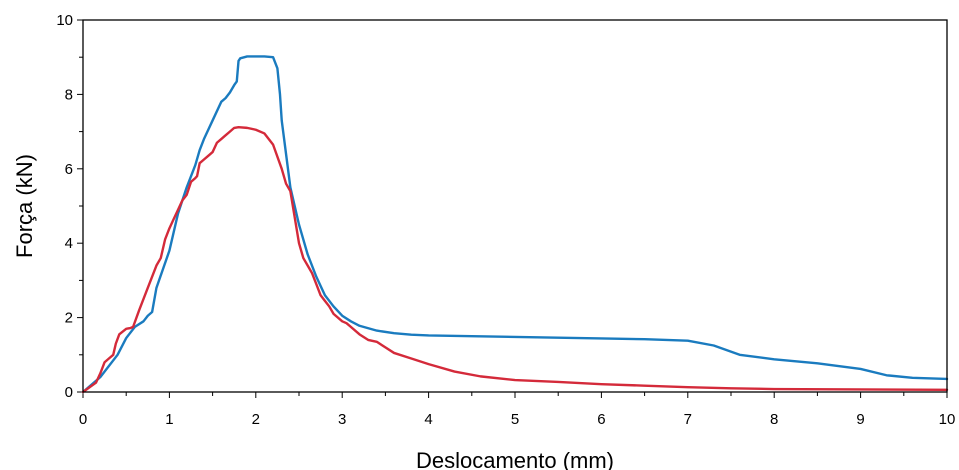 This screenshot has width=959, height=470. What do you see at coordinates (69, 169) in the screenshot?
I see `y-tick-label: 6` at bounding box center [69, 169].